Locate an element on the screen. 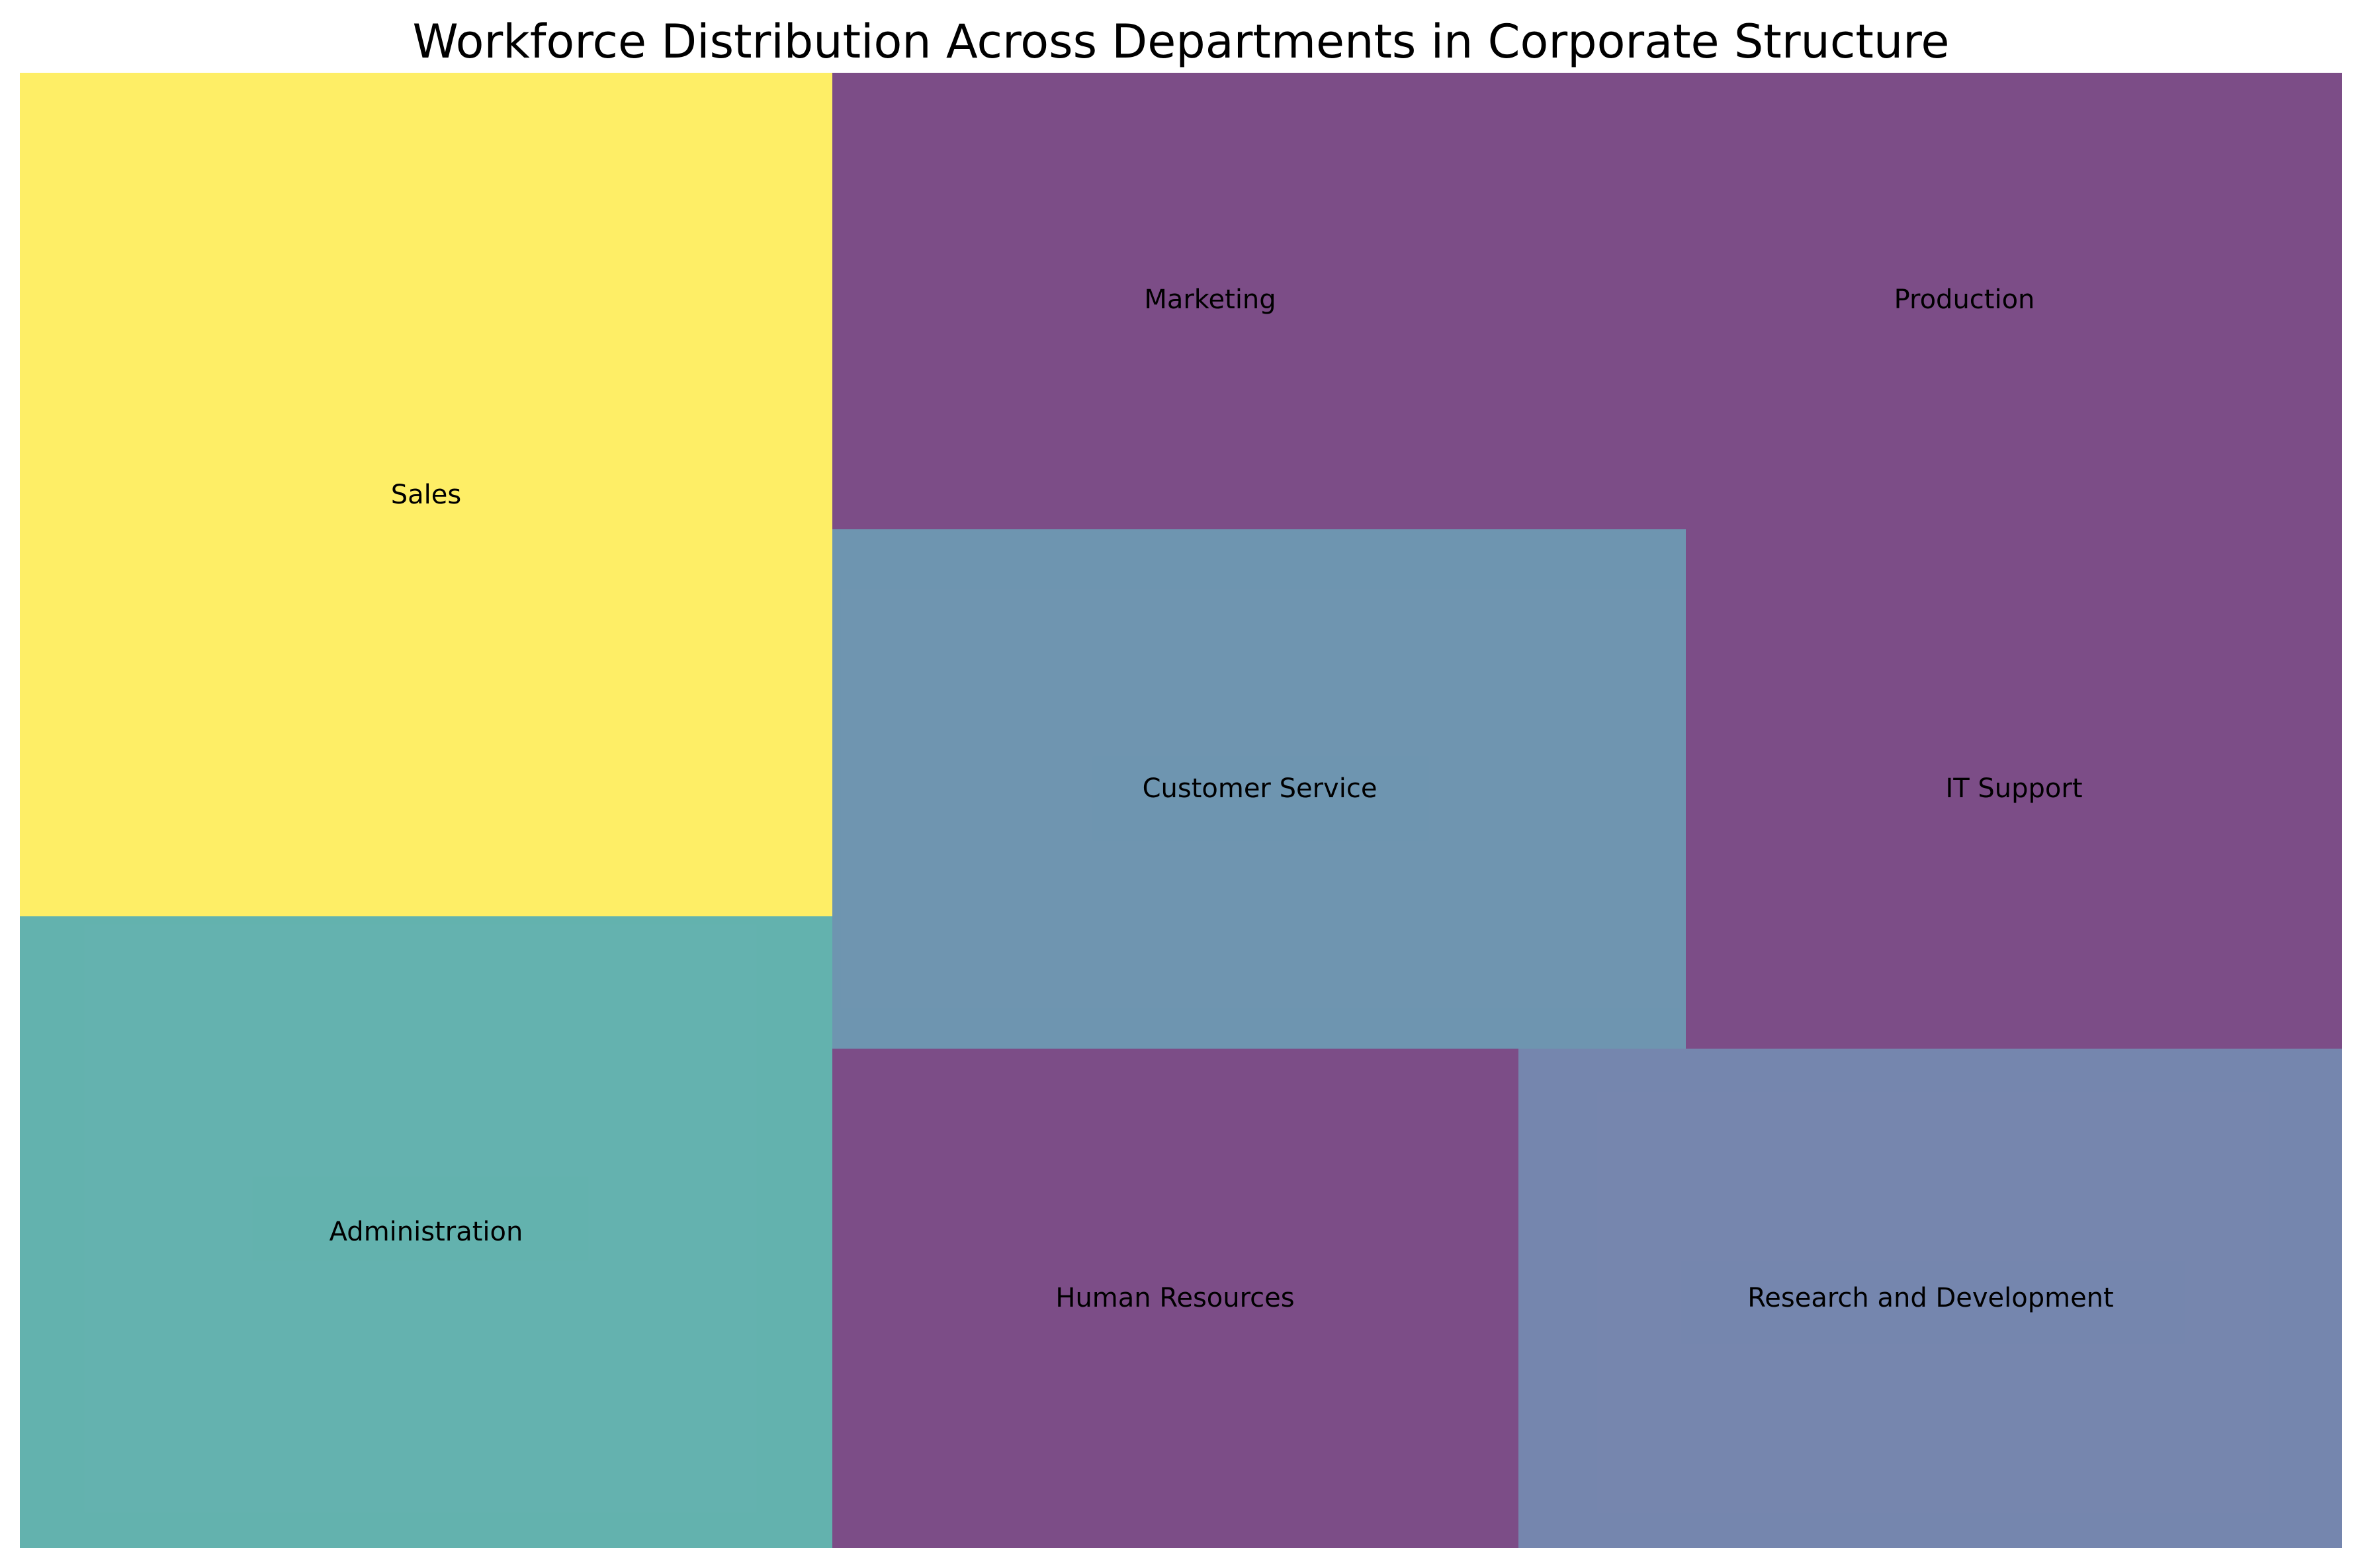 This screenshot has height=1568, width=2362. tile-rect-research-and-development is located at coordinates (1930, 1298).